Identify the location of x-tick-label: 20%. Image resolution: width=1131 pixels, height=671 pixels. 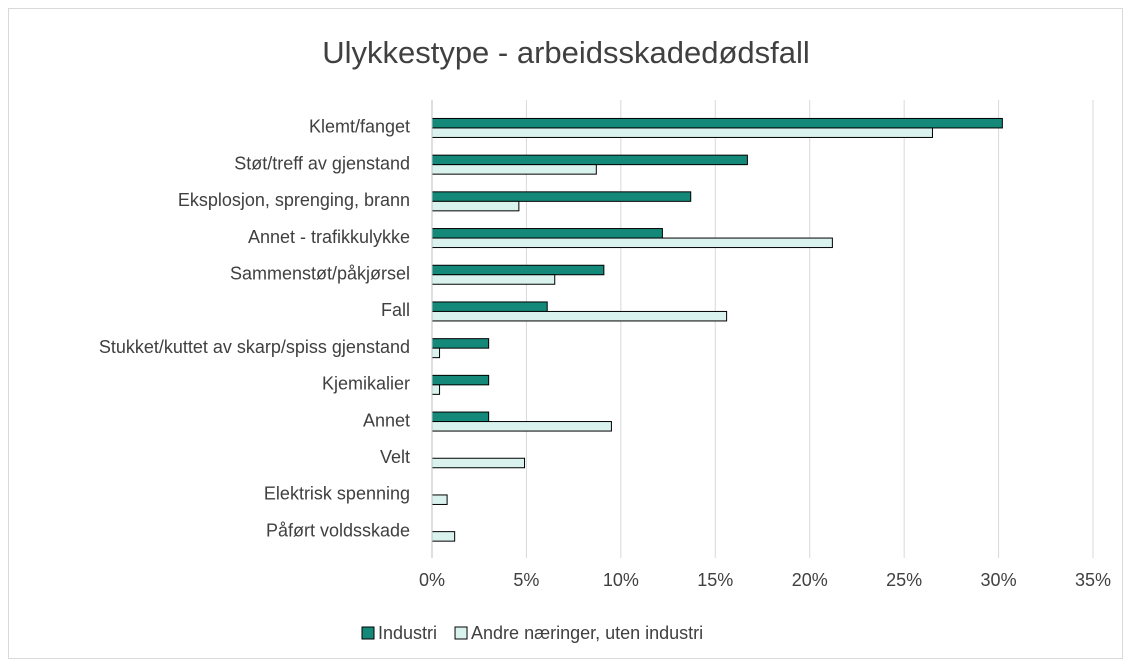
(810, 580).